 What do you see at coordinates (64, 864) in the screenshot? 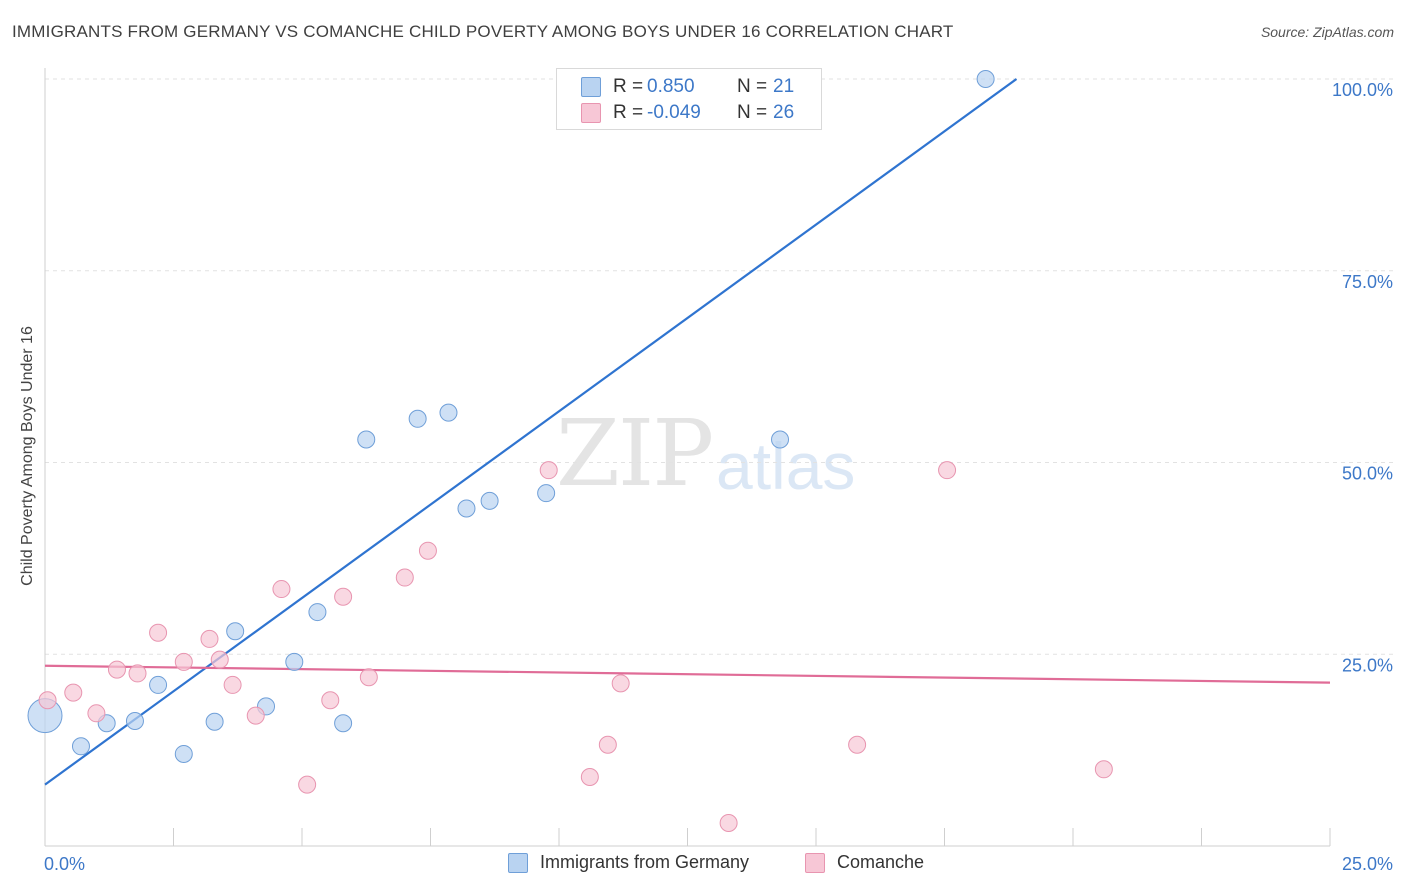
I see `x-tick-label: 0.0%` at bounding box center [64, 864].